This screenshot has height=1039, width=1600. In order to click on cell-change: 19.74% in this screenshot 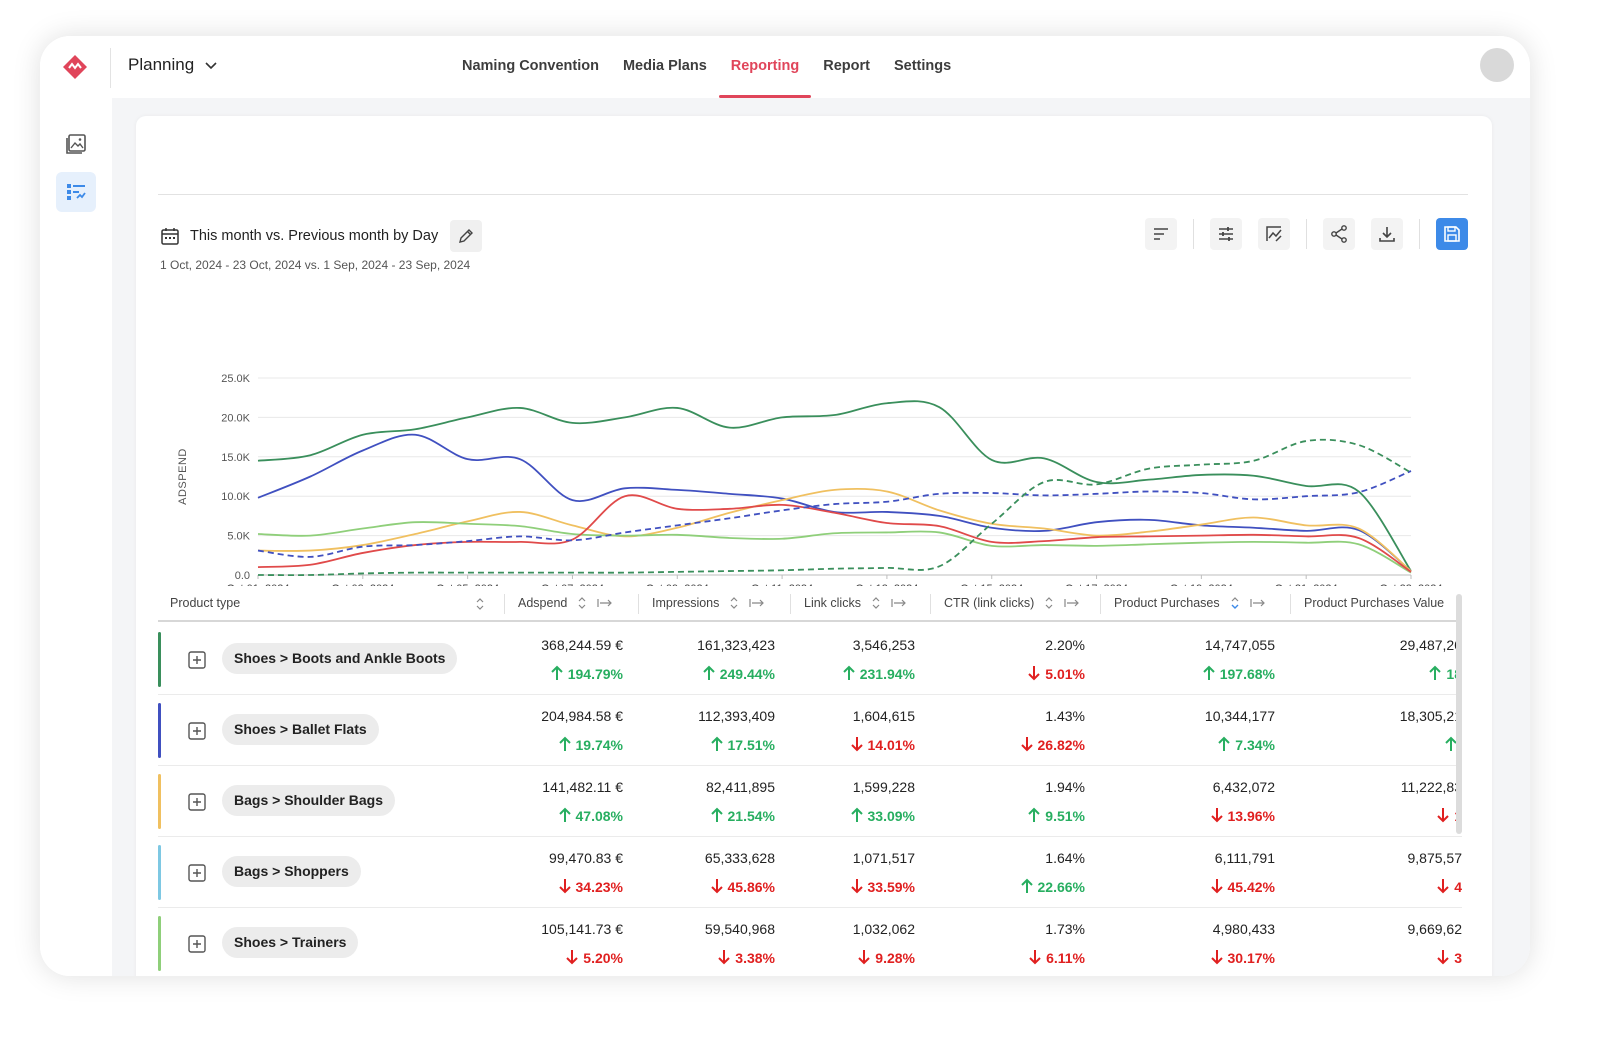, I will do `click(590, 744)`.